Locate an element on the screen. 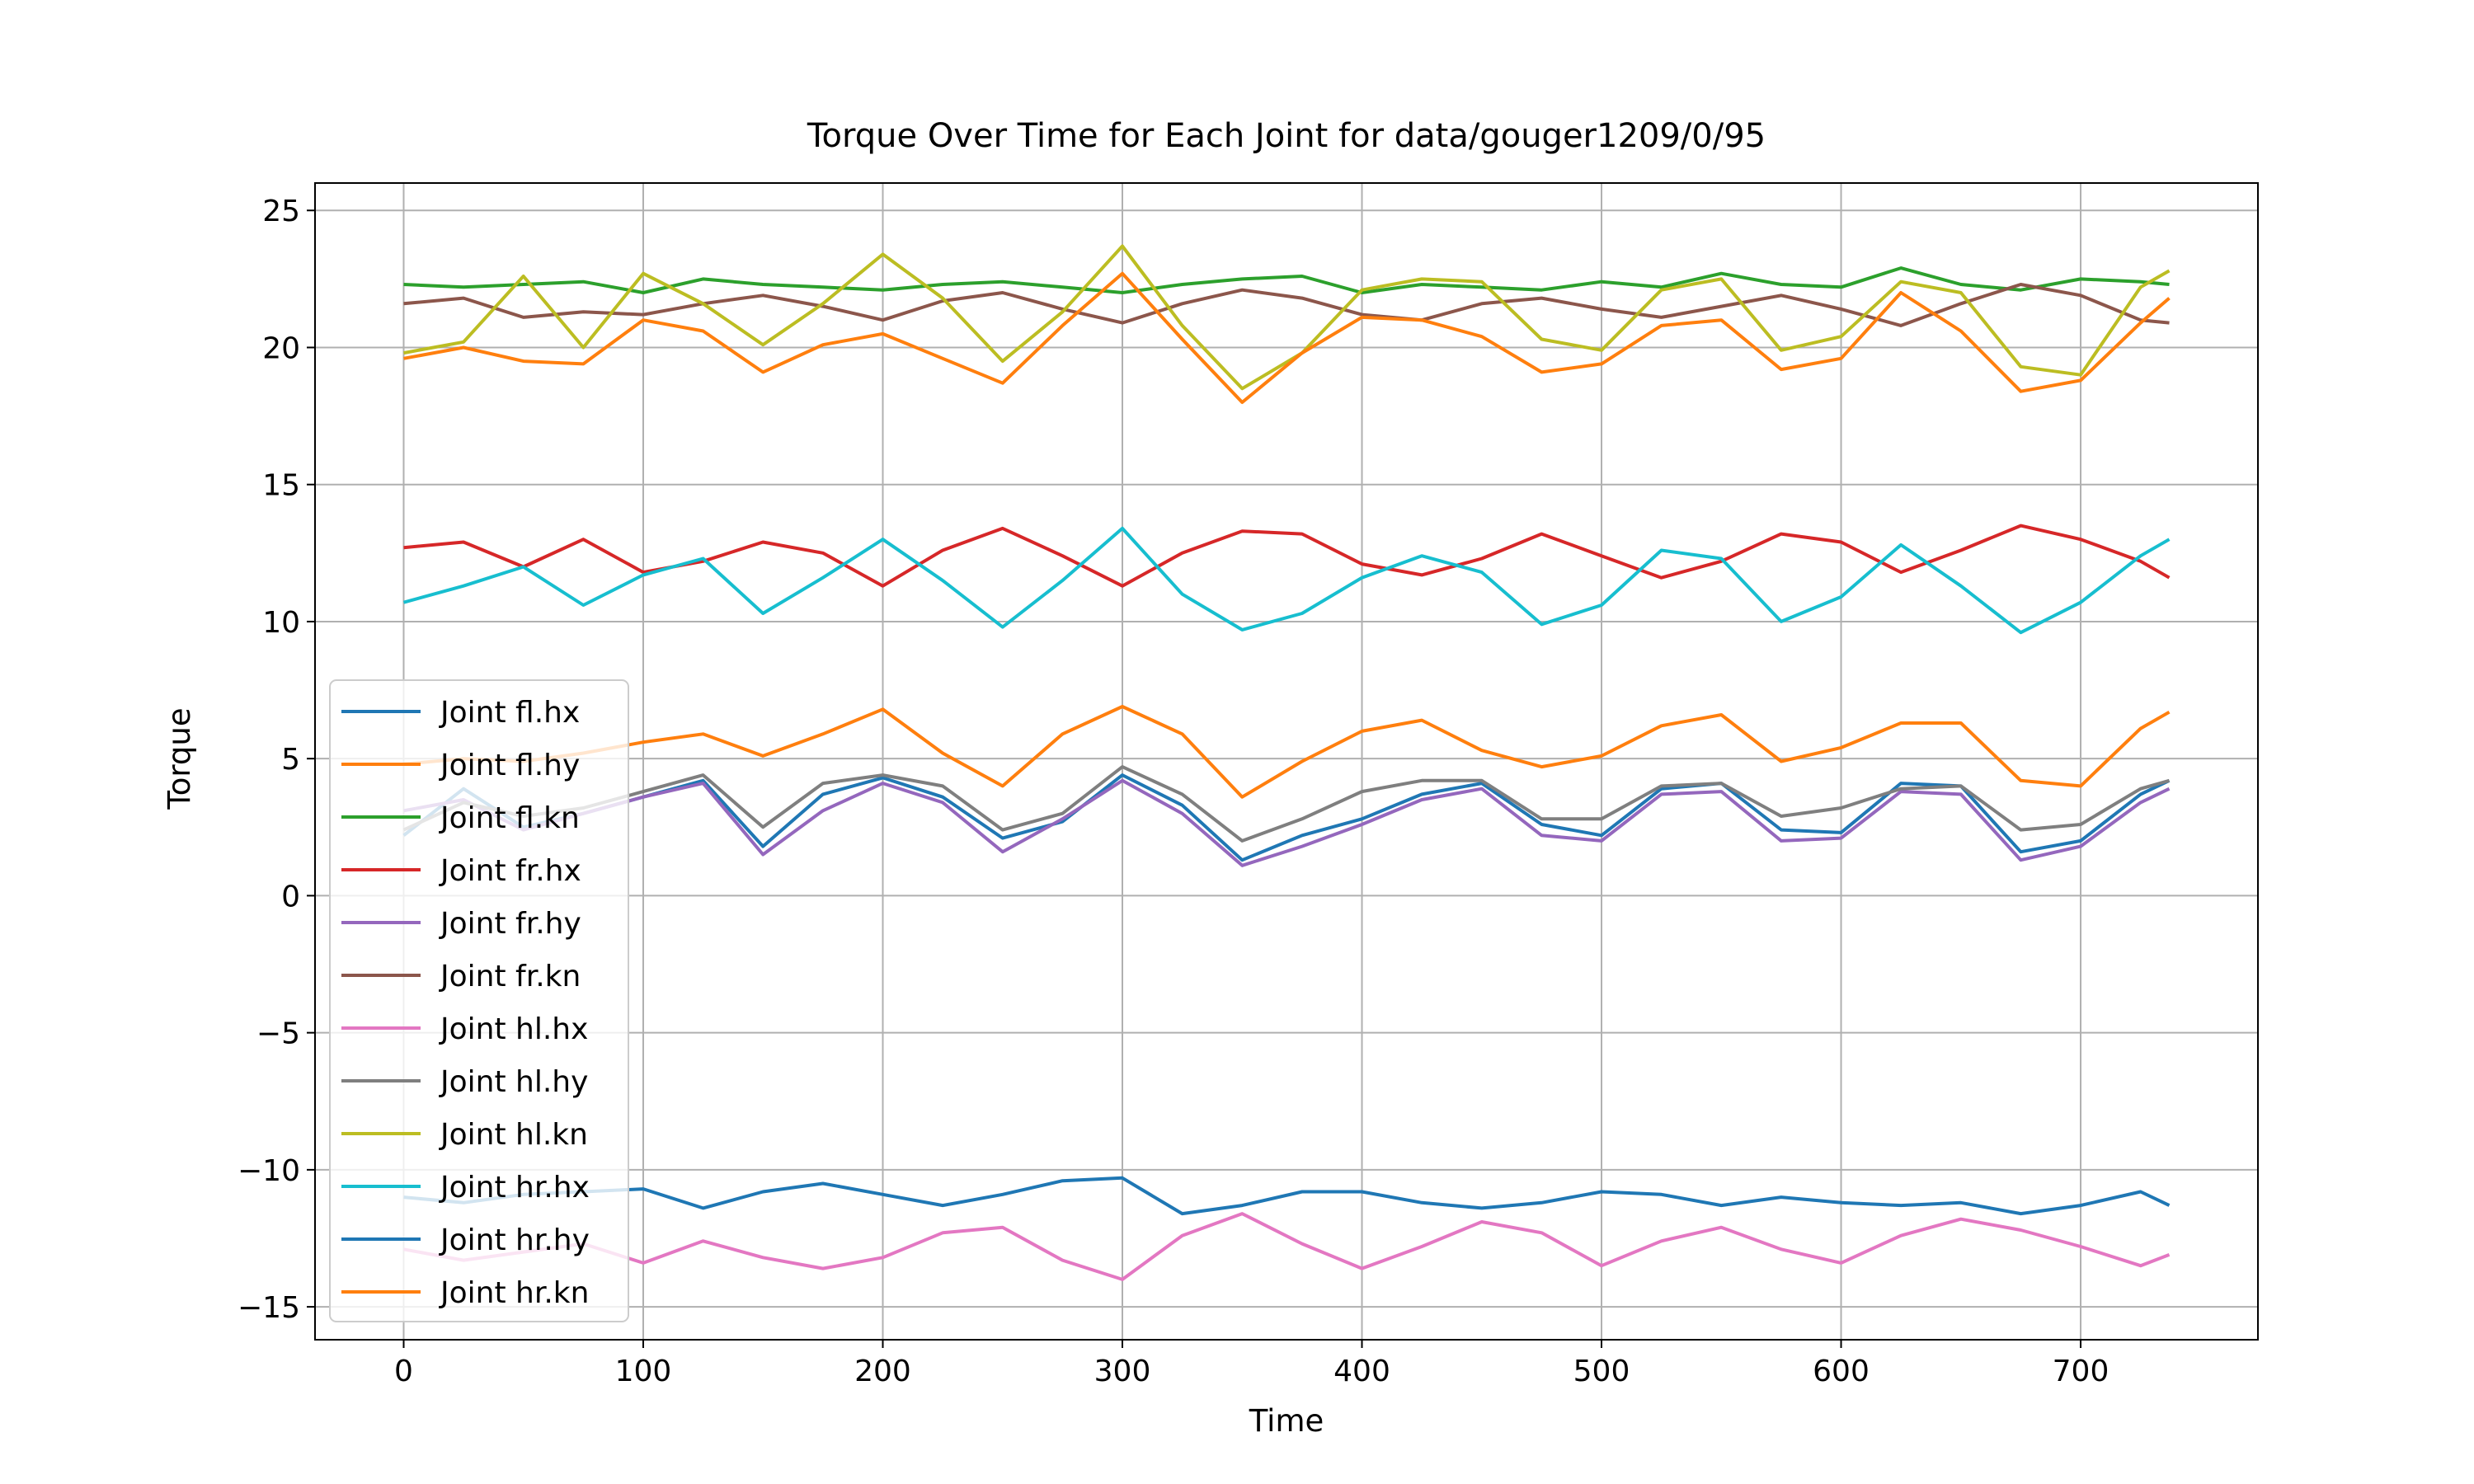 Image resolution: width=2474 pixels, height=1484 pixels. x-tick-label: 700 is located at coordinates (2081, 1371).